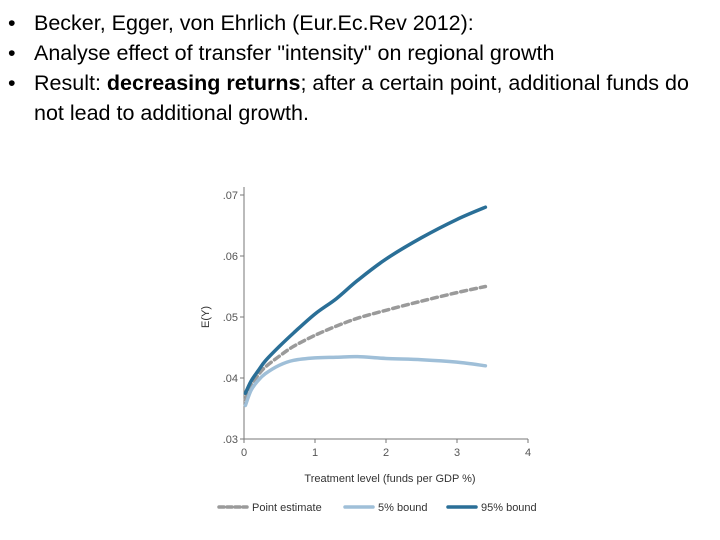 The image size is (720, 540). What do you see at coordinates (287, 508) in the screenshot?
I see `legend-label-point-estimate: Point estimate` at bounding box center [287, 508].